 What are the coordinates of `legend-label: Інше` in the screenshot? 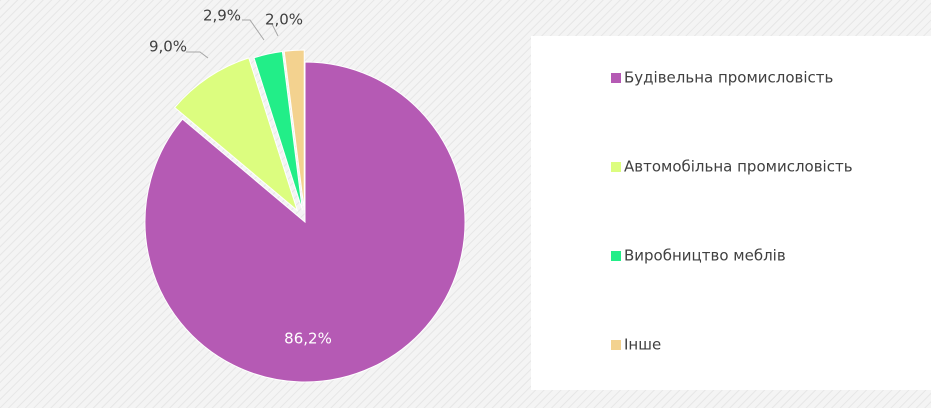 It's located at (642, 345).